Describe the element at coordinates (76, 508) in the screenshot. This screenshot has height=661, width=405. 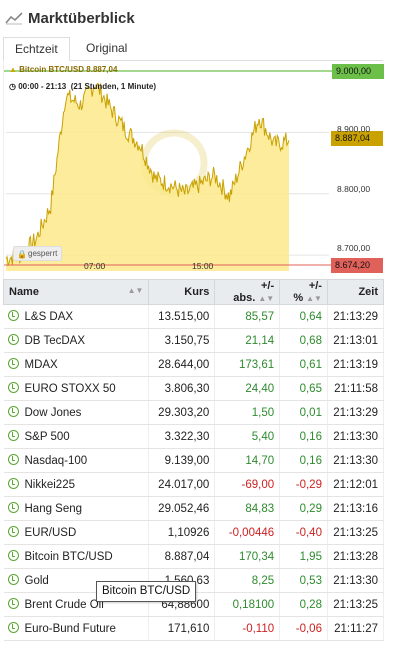
I see `row-name: Hang Seng` at that location.